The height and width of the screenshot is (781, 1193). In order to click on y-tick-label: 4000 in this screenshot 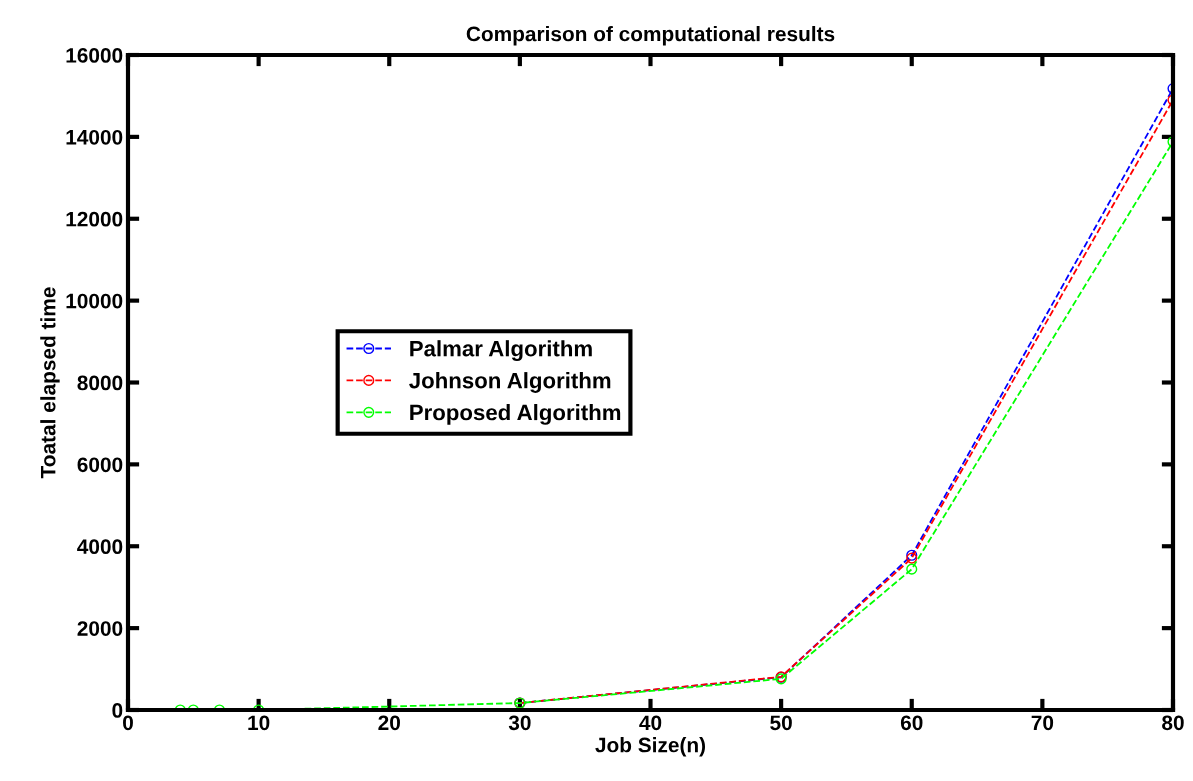, I will do `click(100, 546)`.